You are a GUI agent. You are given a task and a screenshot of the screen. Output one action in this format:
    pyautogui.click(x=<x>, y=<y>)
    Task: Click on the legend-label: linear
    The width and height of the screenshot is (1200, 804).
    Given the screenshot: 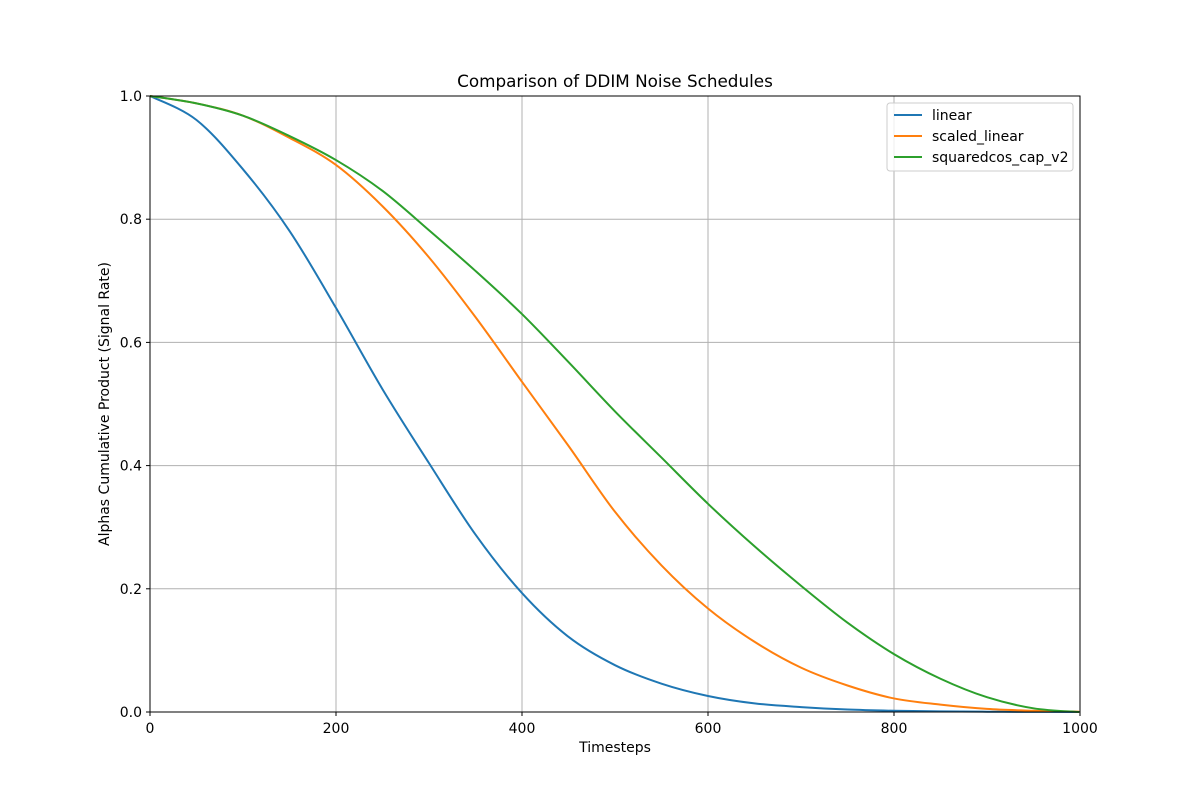 What is the action you would take?
    pyautogui.click(x=952, y=116)
    